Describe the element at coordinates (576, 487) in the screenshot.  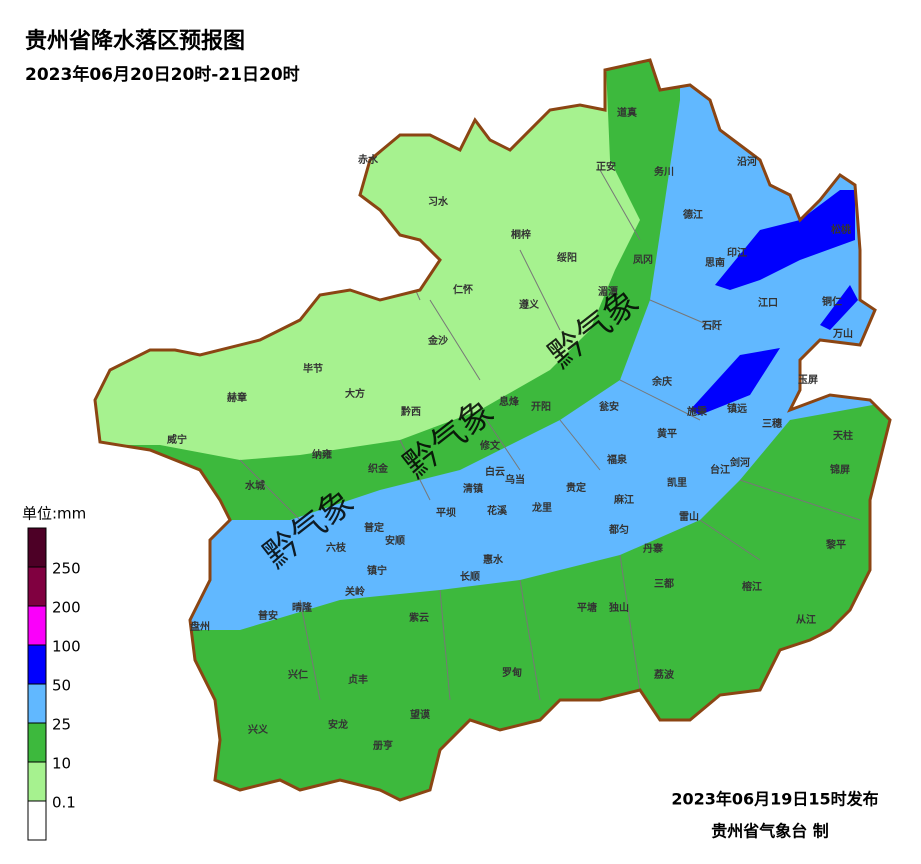
I see `county-name: 贵定` at that location.